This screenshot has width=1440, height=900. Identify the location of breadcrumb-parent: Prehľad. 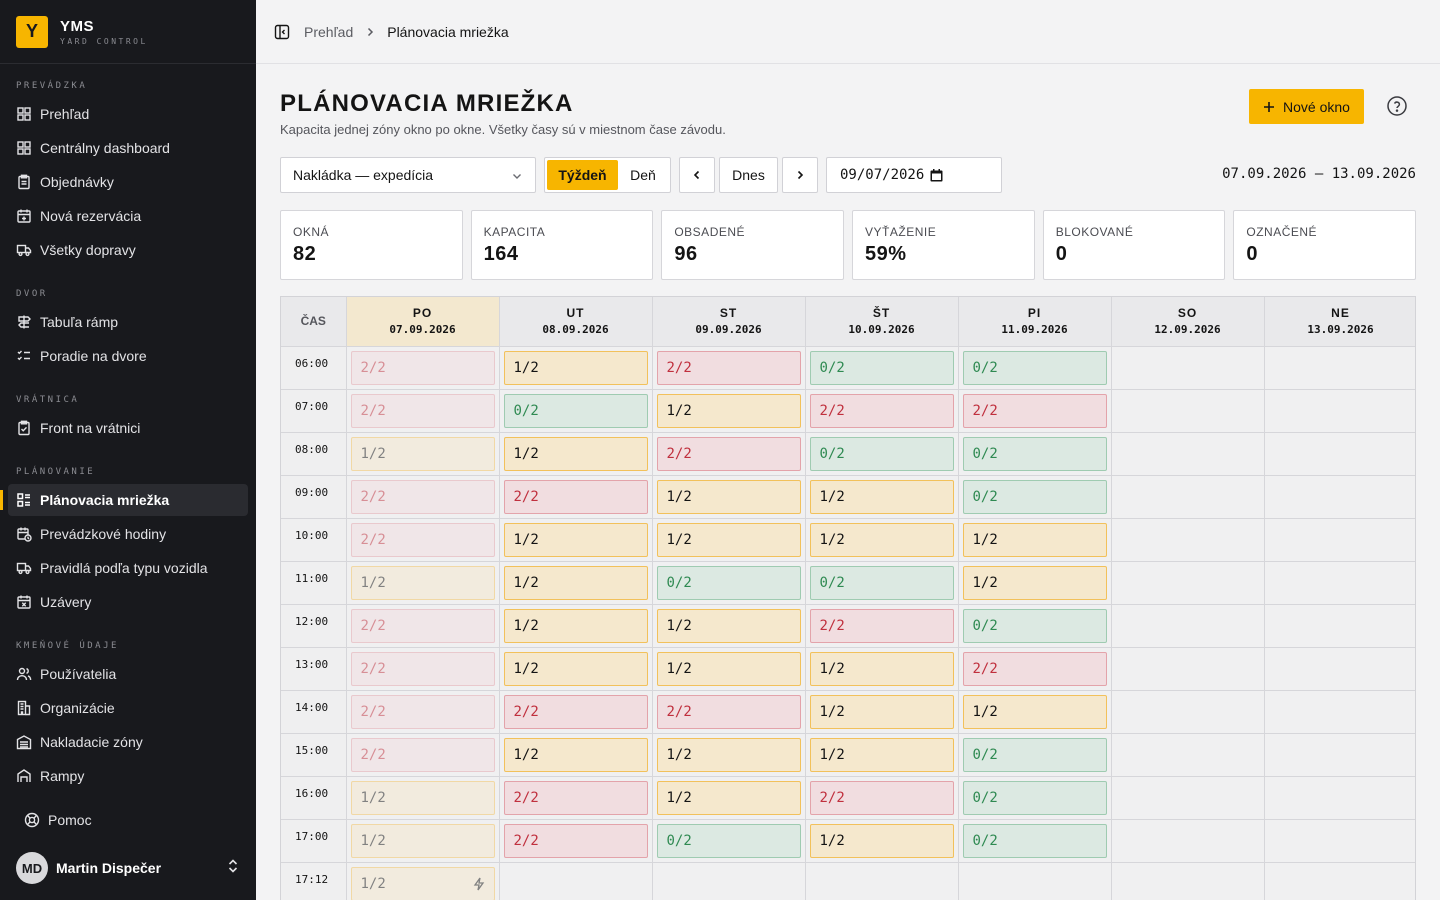
(329, 31).